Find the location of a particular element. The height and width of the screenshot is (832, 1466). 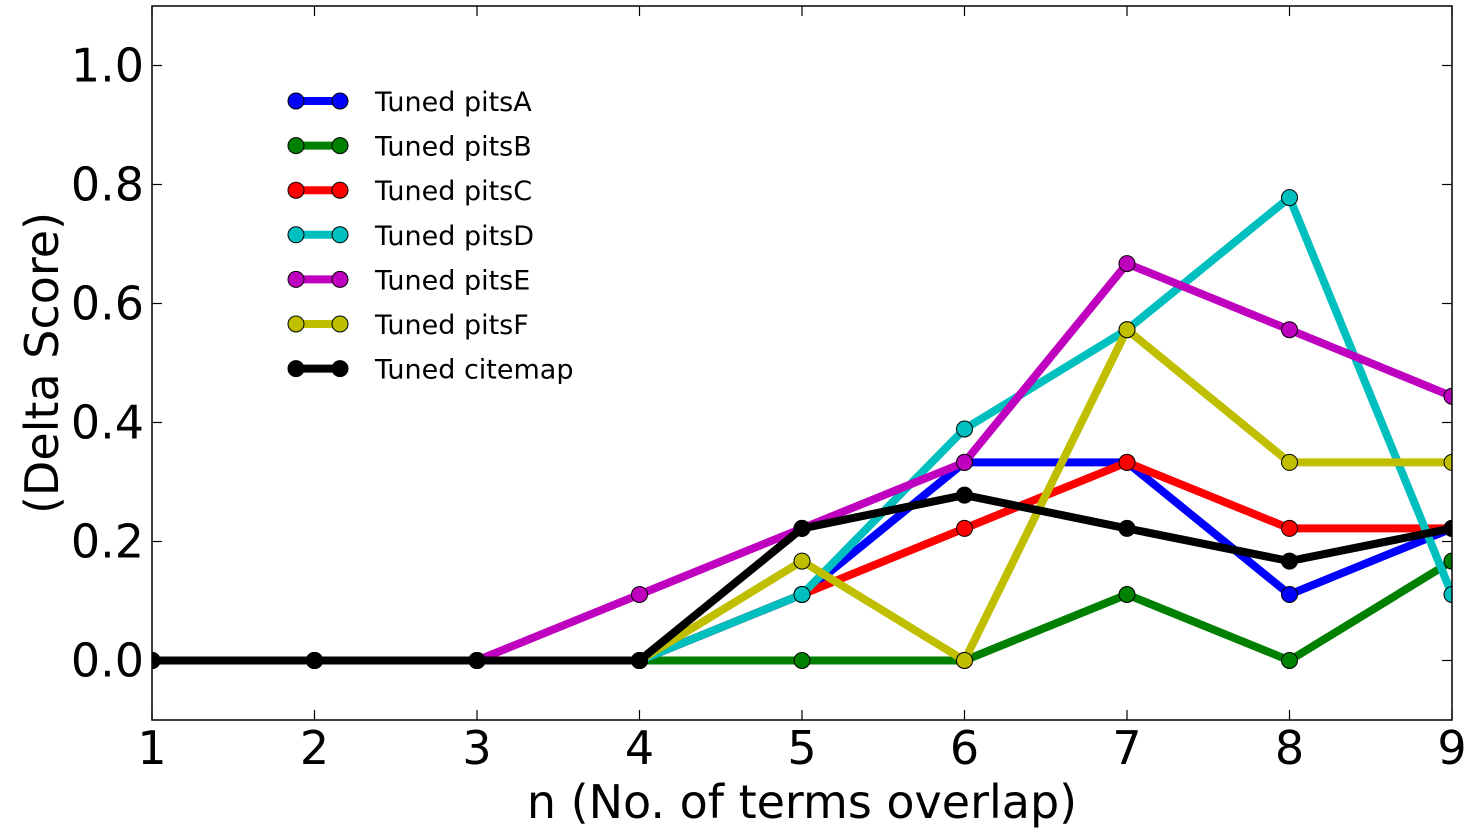

y-tick-label: 1.0 is located at coordinates (107, 66).